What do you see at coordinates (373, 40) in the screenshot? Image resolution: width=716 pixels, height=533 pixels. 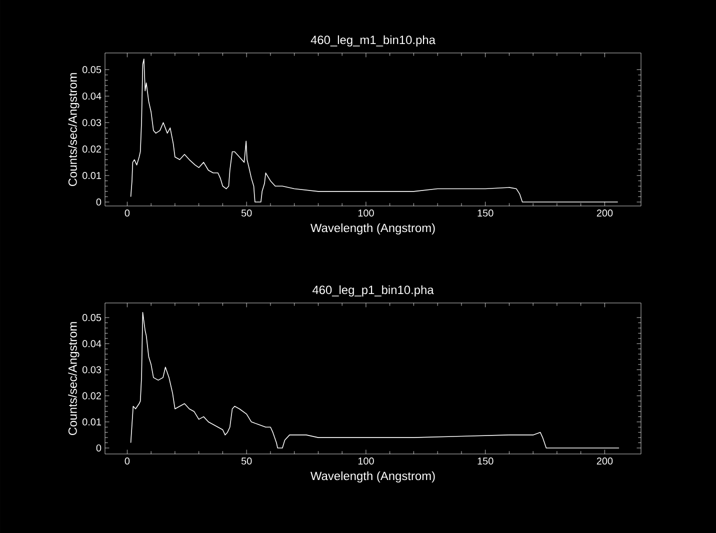 I see `chart-title: 460_leg_m1_bin10.pha` at bounding box center [373, 40].